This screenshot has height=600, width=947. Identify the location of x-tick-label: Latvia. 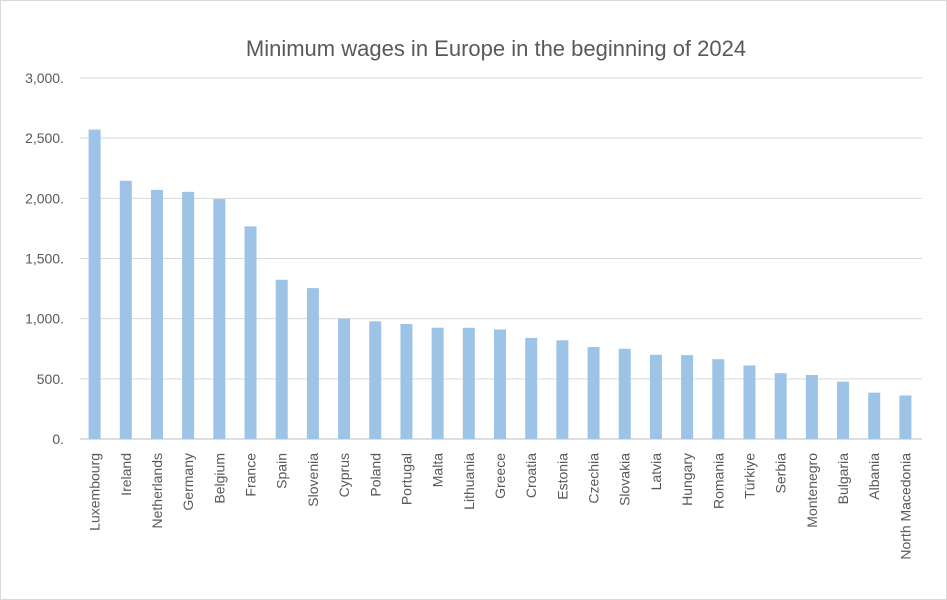
(656, 472).